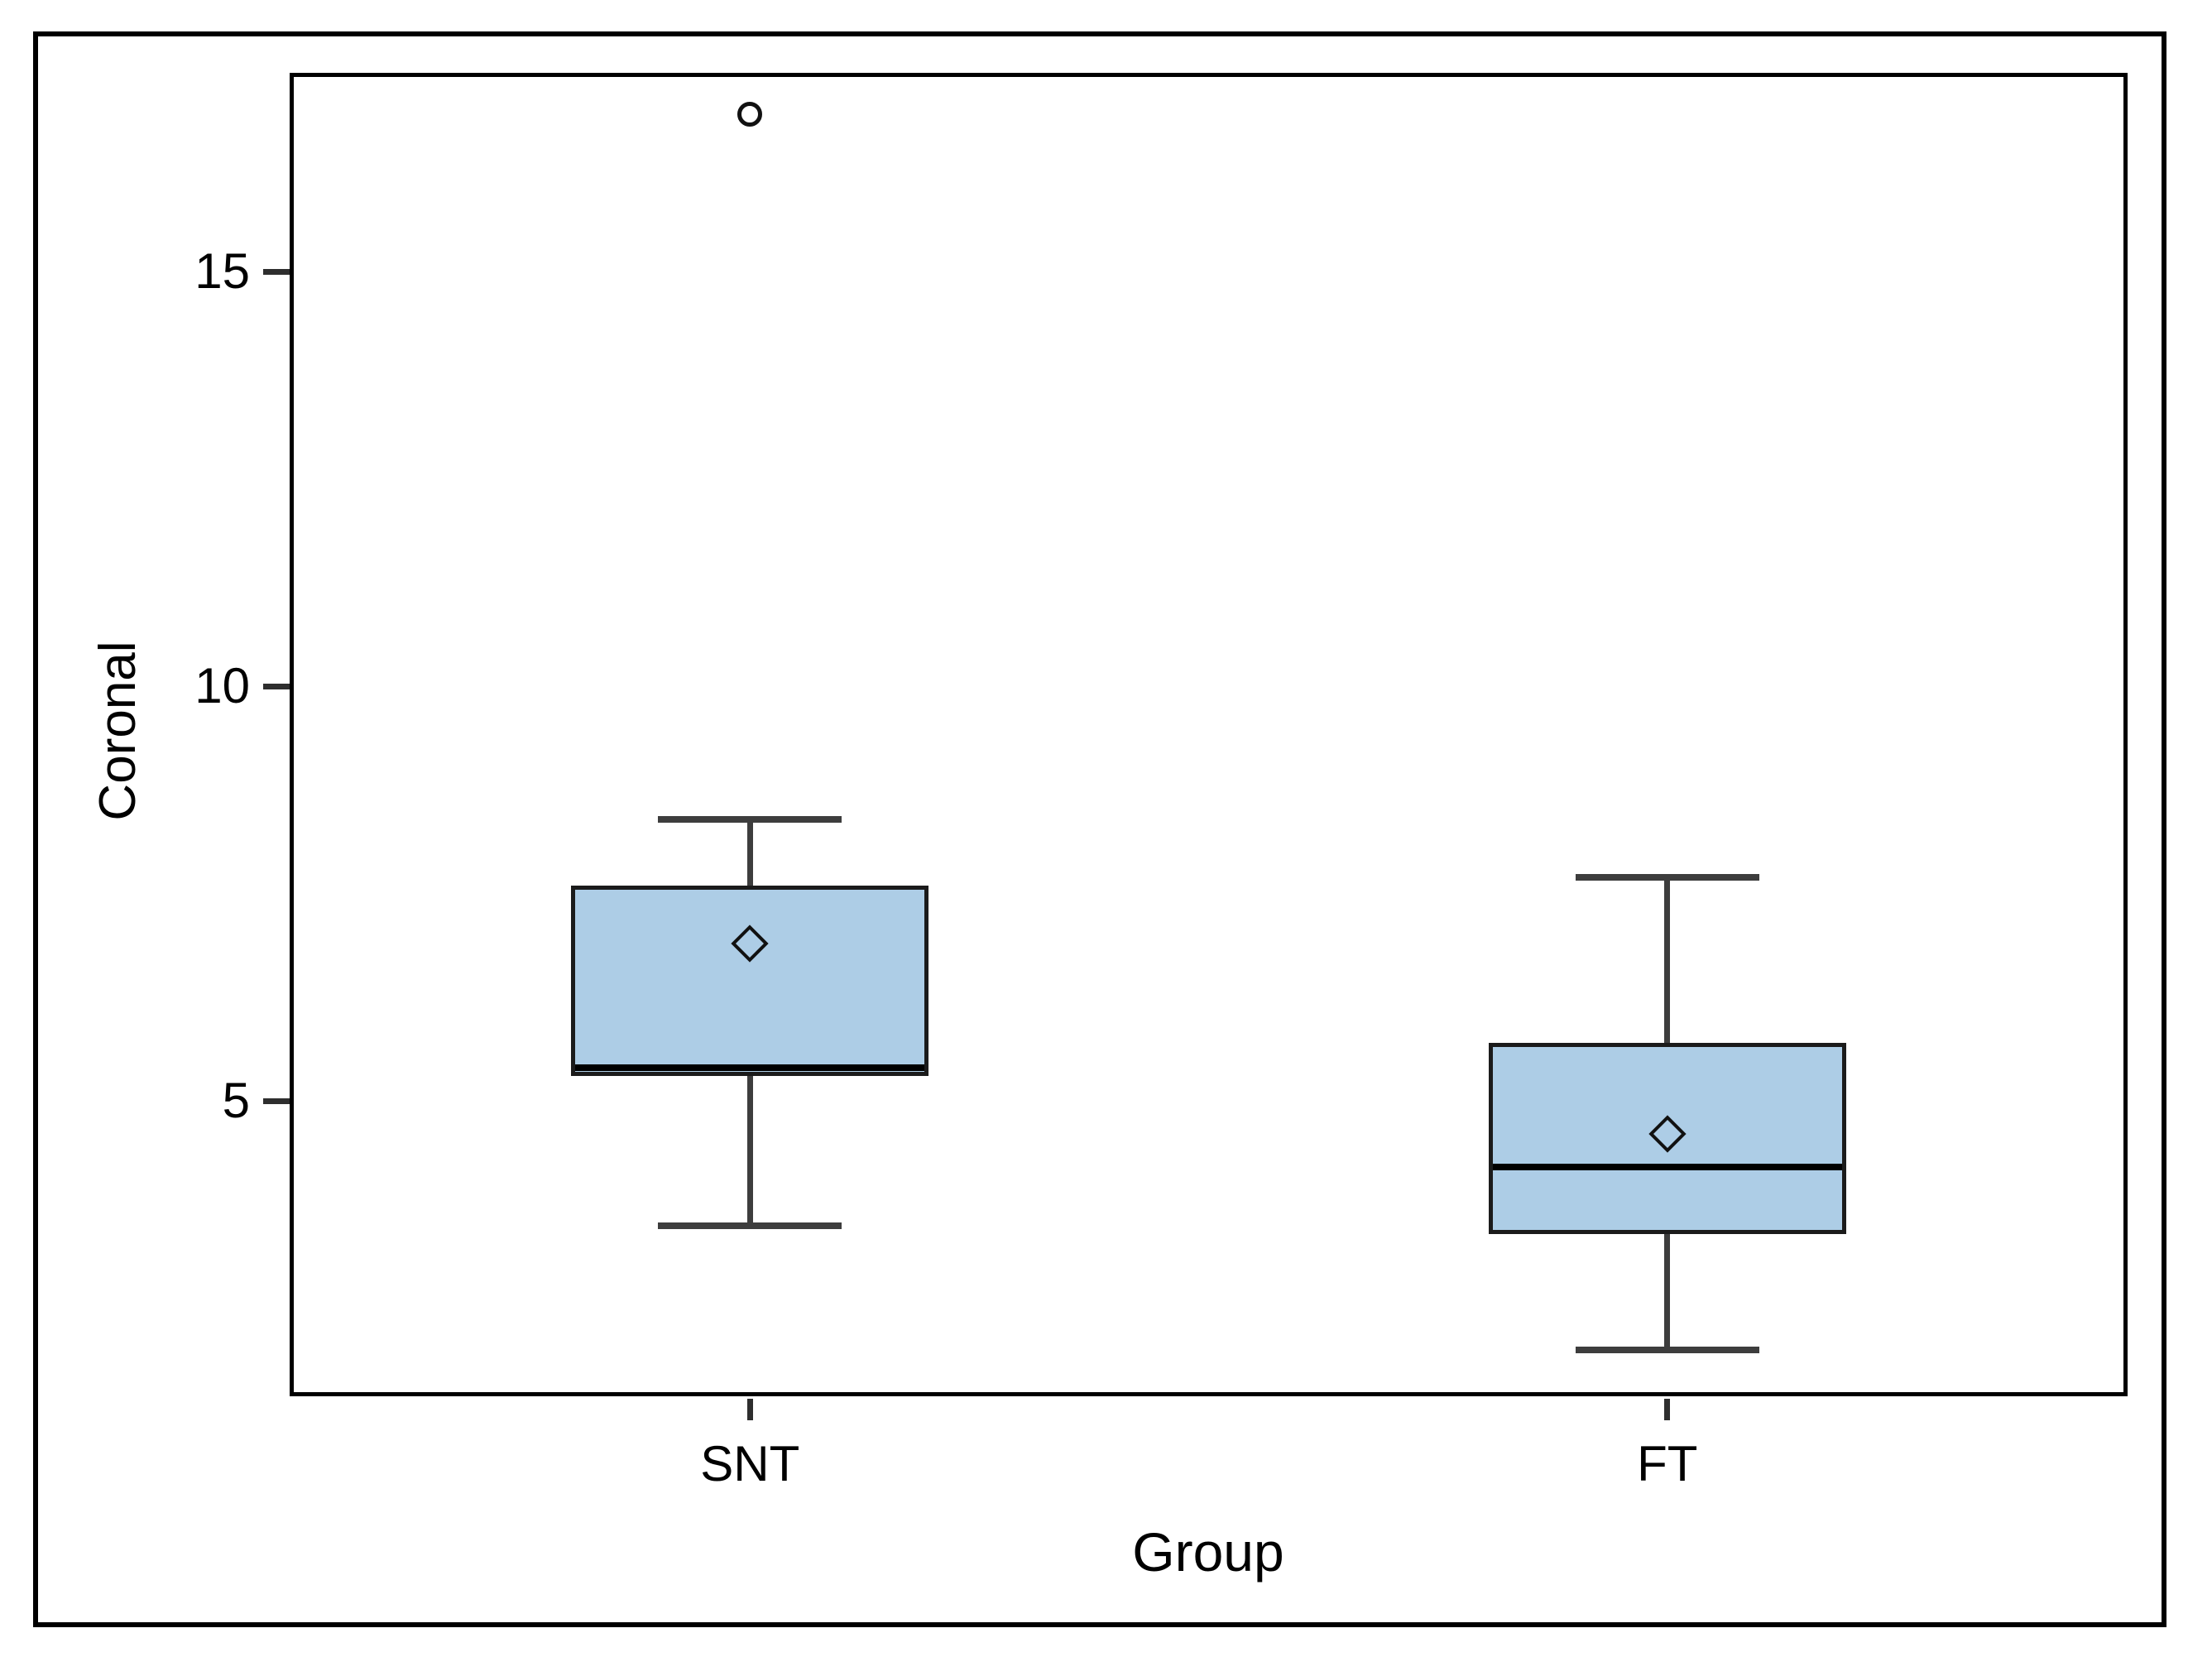 This screenshot has height=1657, width=2212. Describe the element at coordinates (236, 1101) in the screenshot. I see `y-tick-label-5: 5` at that location.